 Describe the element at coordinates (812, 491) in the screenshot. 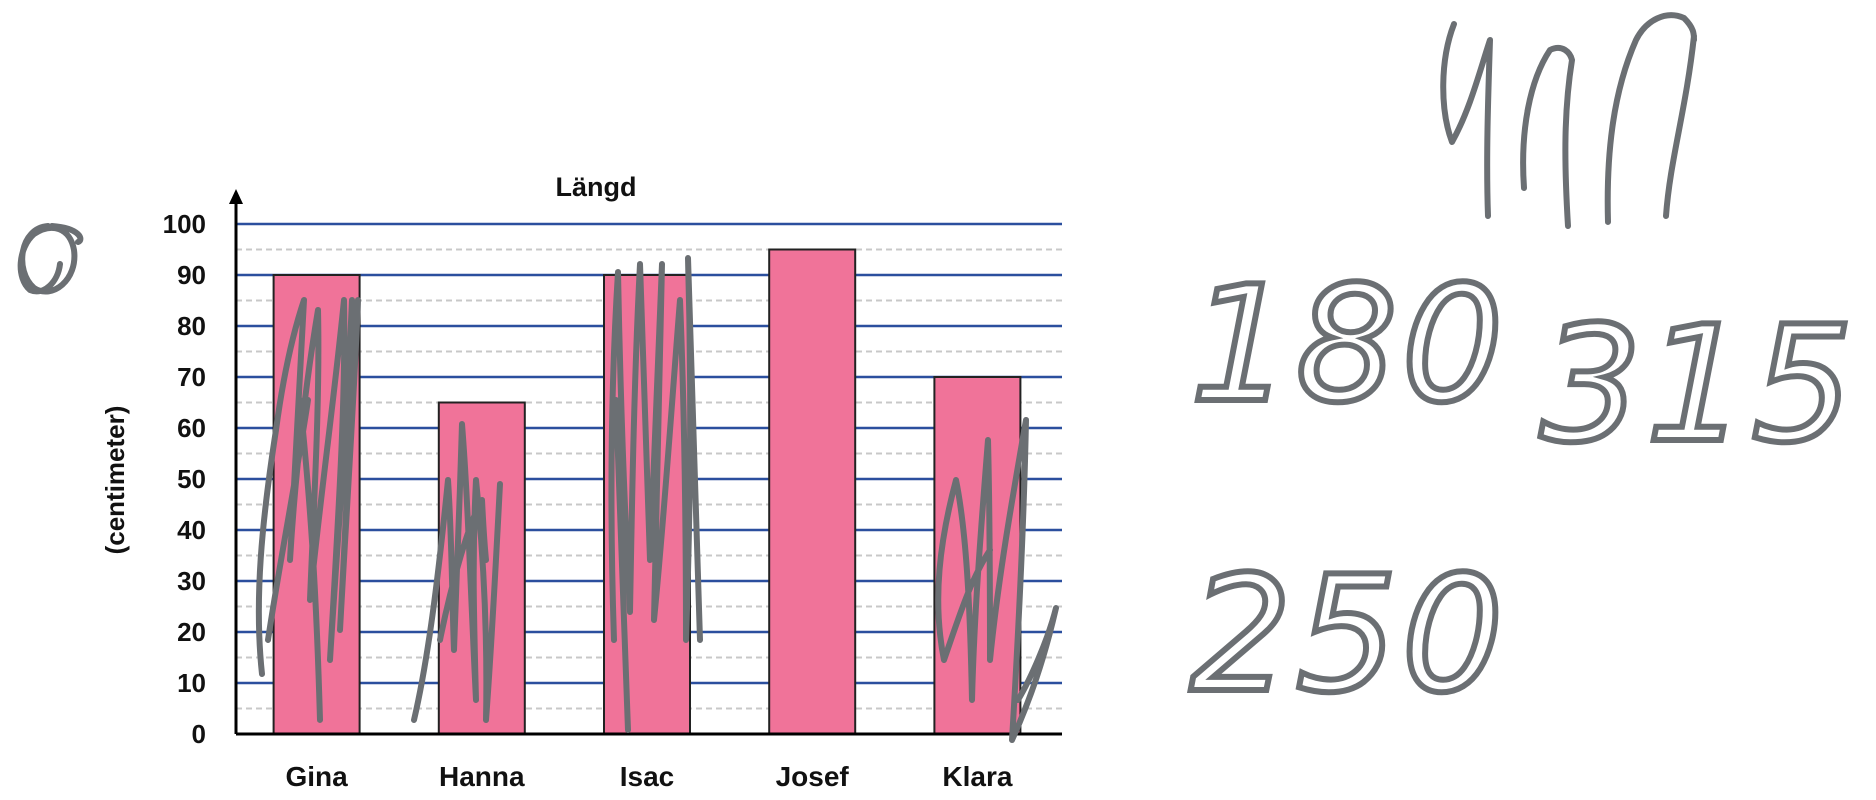

I see `bar-josef` at that location.